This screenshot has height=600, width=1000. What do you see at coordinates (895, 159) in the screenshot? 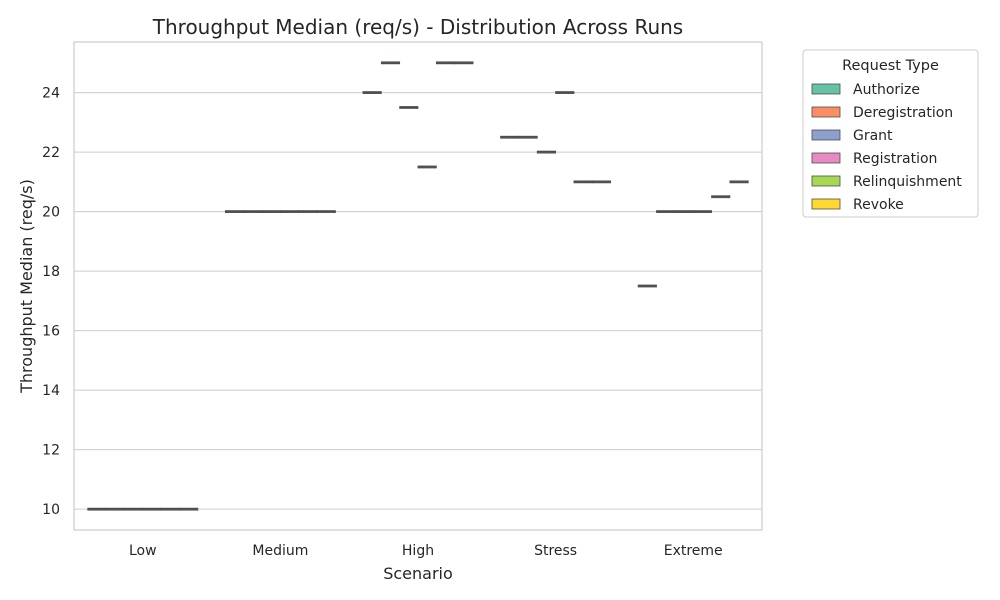
I see `legend-label: Registration` at bounding box center [895, 159].